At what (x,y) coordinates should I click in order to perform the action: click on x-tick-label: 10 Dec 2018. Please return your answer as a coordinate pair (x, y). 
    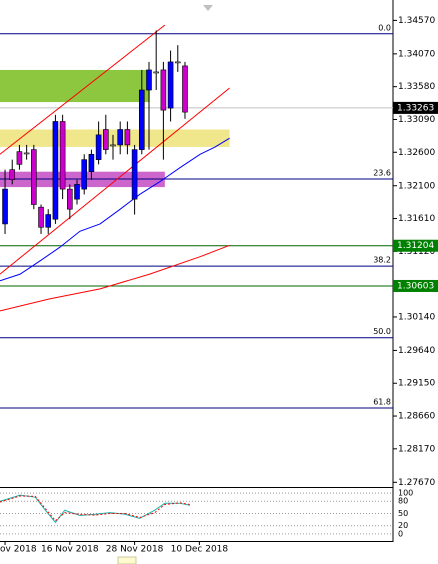
    Looking at the image, I should click on (200, 550).